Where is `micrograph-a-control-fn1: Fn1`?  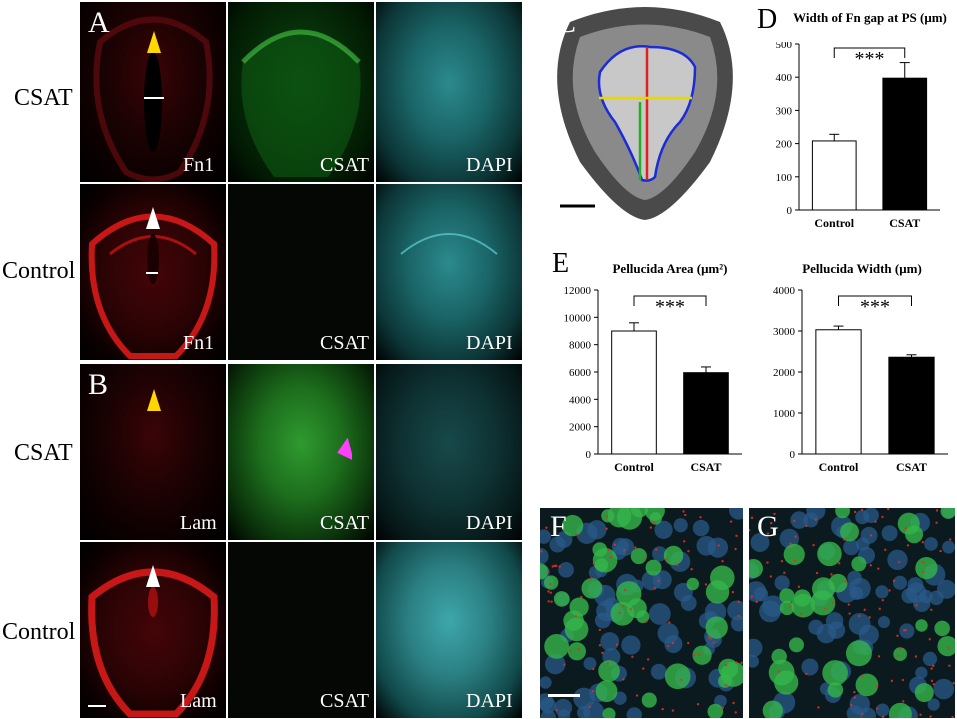
micrograph-a-control-fn1: Fn1 is located at coordinates (153, 272).